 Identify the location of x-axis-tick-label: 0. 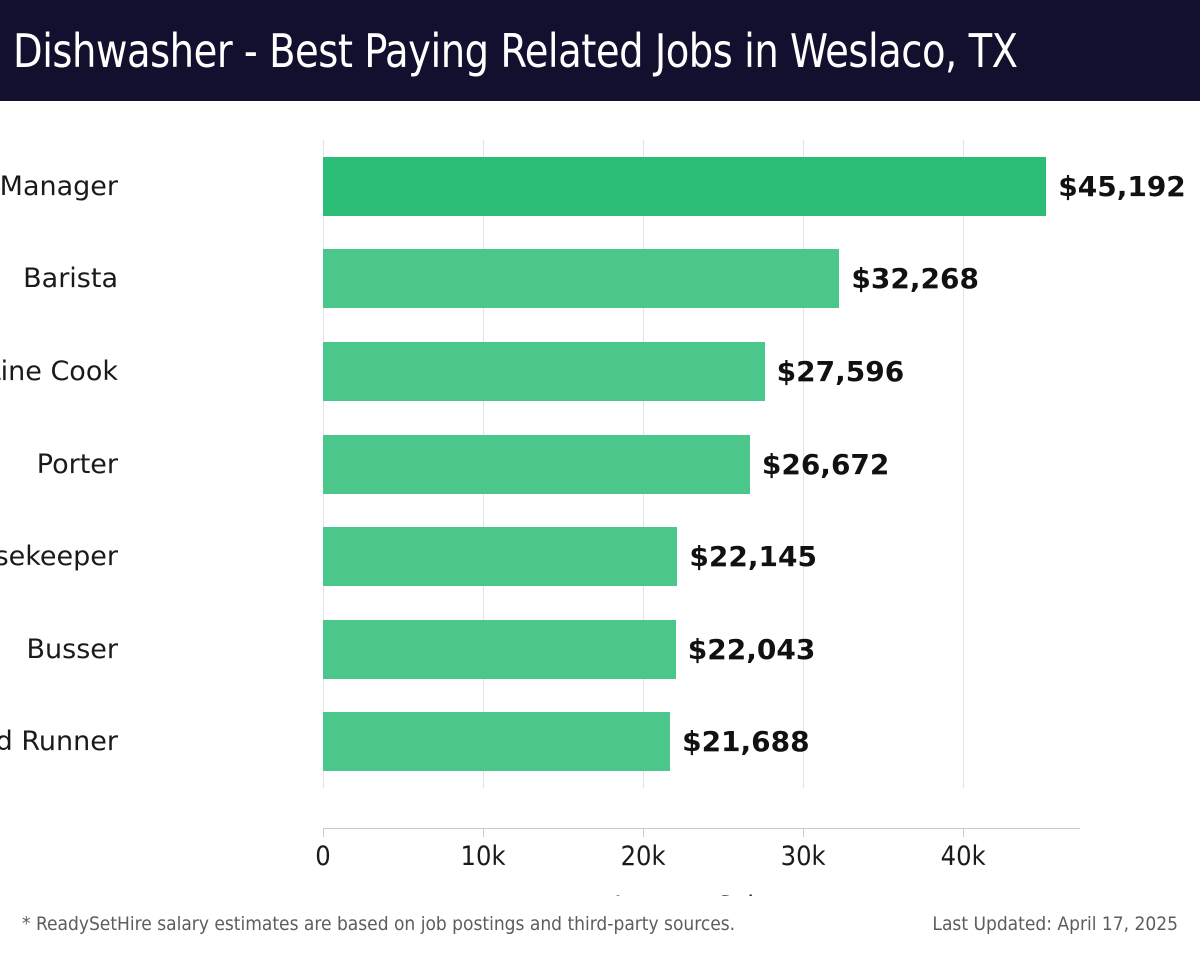
(323, 856).